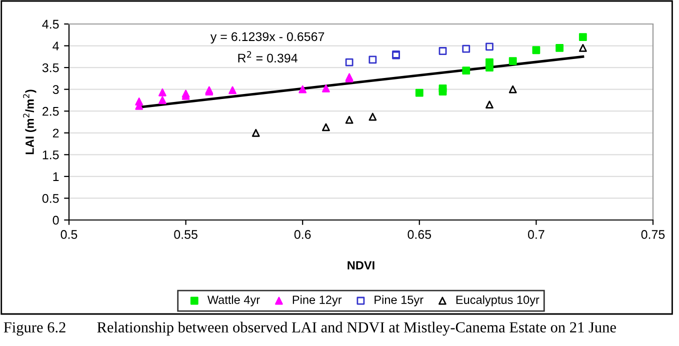 This screenshot has width=679, height=346. Describe the element at coordinates (302, 234) in the screenshot. I see `x-tick-label: 0.6` at that location.